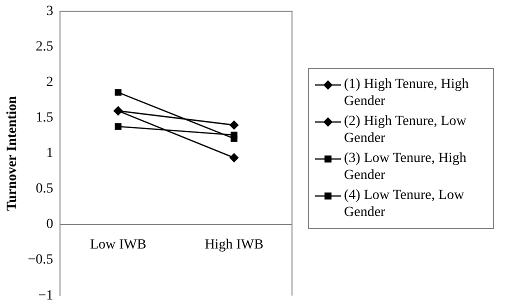  What do you see at coordinates (234, 245) in the screenshot?
I see `x-tick-label: High IWB` at bounding box center [234, 245].